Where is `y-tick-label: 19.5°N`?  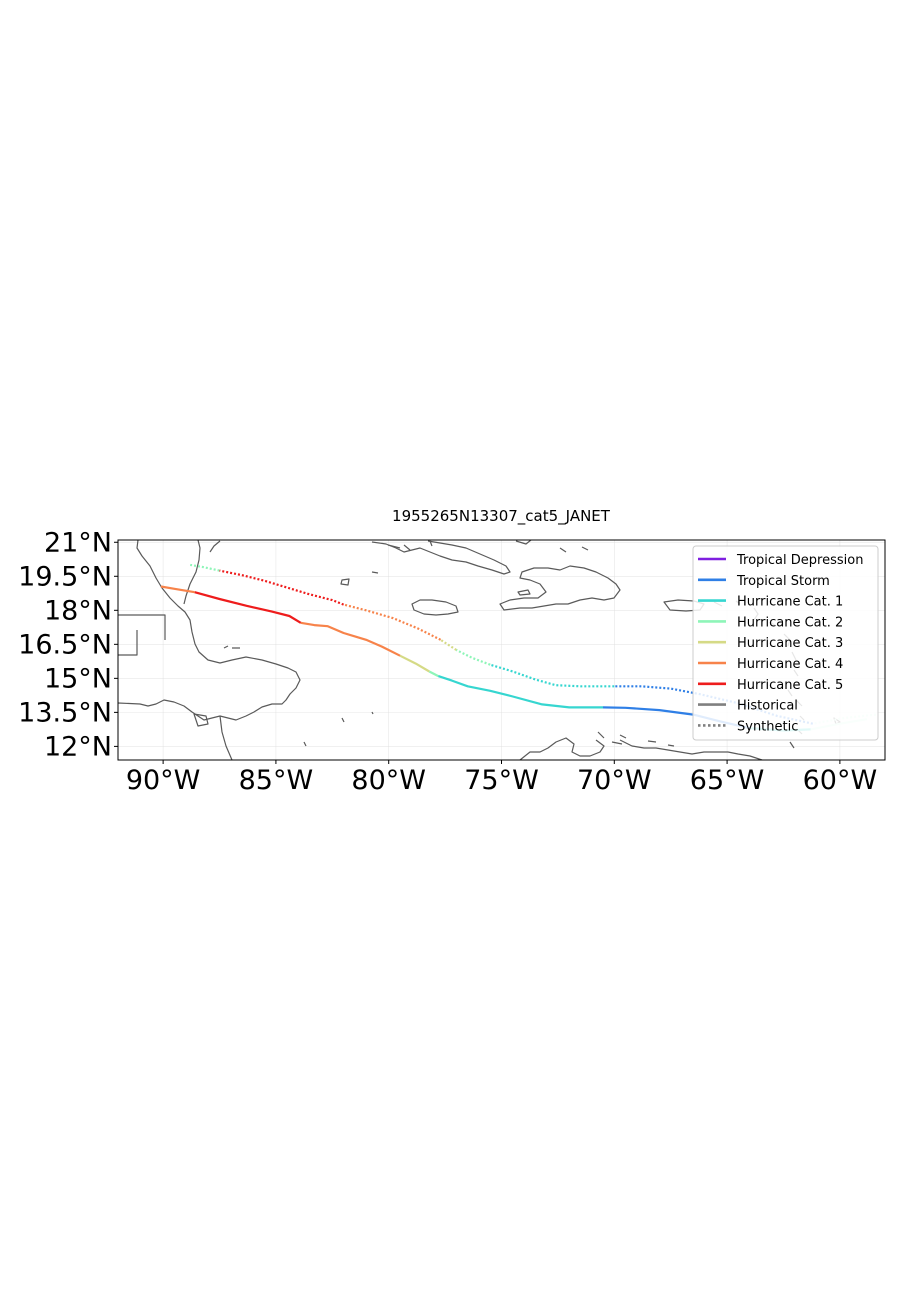 y-tick-label: 19.5°N is located at coordinates (65, 576).